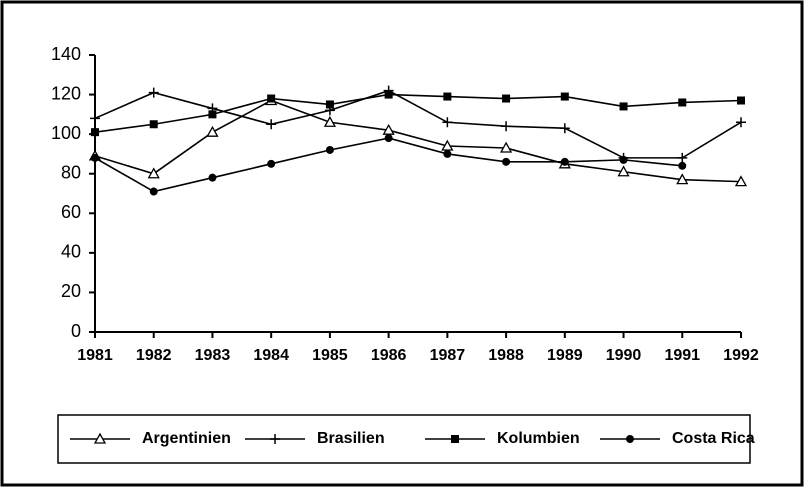 This screenshot has width=805, height=488. I want to click on x-tick-label: 1990, so click(624, 355).